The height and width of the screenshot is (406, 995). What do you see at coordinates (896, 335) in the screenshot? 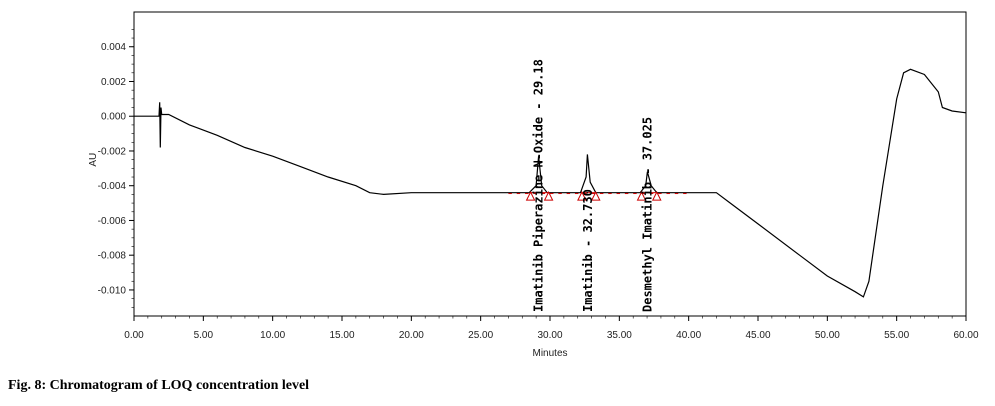
I see `x-tick-label: 55.00` at bounding box center [896, 335].